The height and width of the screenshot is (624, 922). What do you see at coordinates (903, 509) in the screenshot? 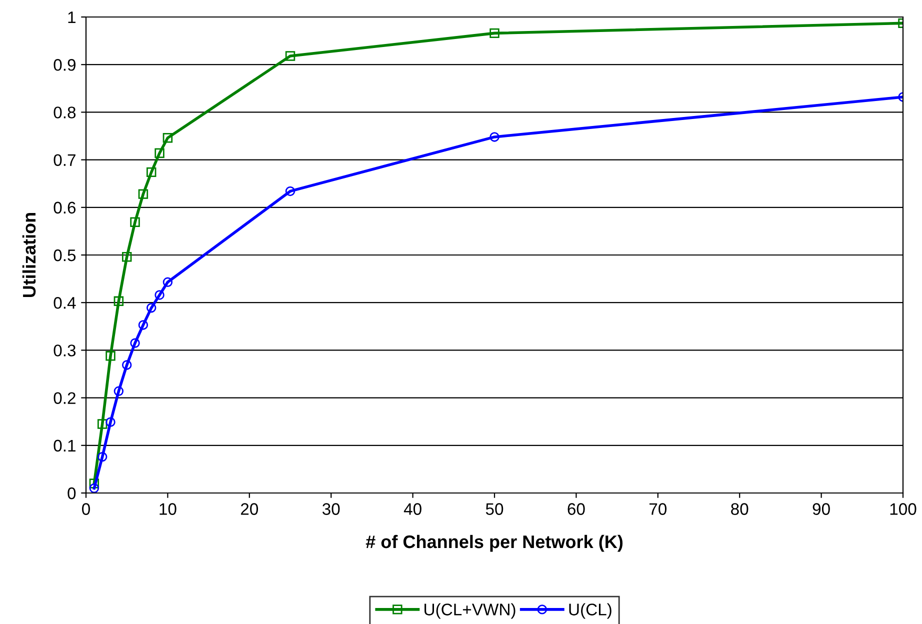
I see `x-tick-label: 100` at bounding box center [903, 509].